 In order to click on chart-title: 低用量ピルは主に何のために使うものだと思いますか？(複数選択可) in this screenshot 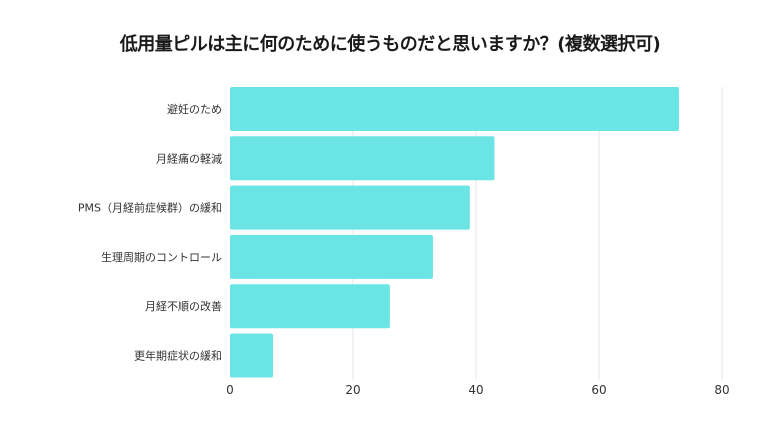, I will do `click(390, 44)`.